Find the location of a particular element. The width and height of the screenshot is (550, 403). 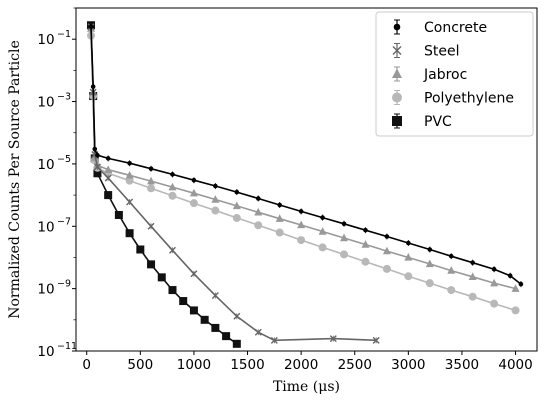

legend-entry: Steel is located at coordinates (426, 51).